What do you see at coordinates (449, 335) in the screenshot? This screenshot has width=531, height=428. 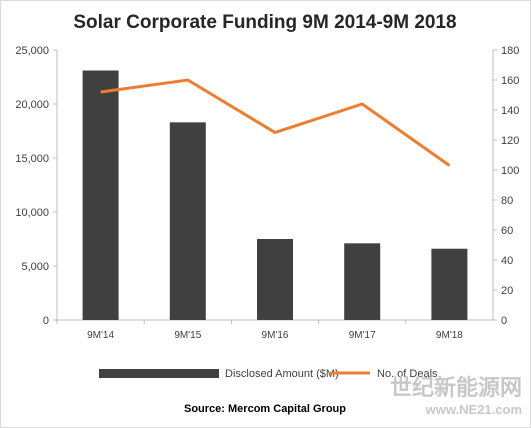 I see `x-tick-label: 9M'18` at bounding box center [449, 335].